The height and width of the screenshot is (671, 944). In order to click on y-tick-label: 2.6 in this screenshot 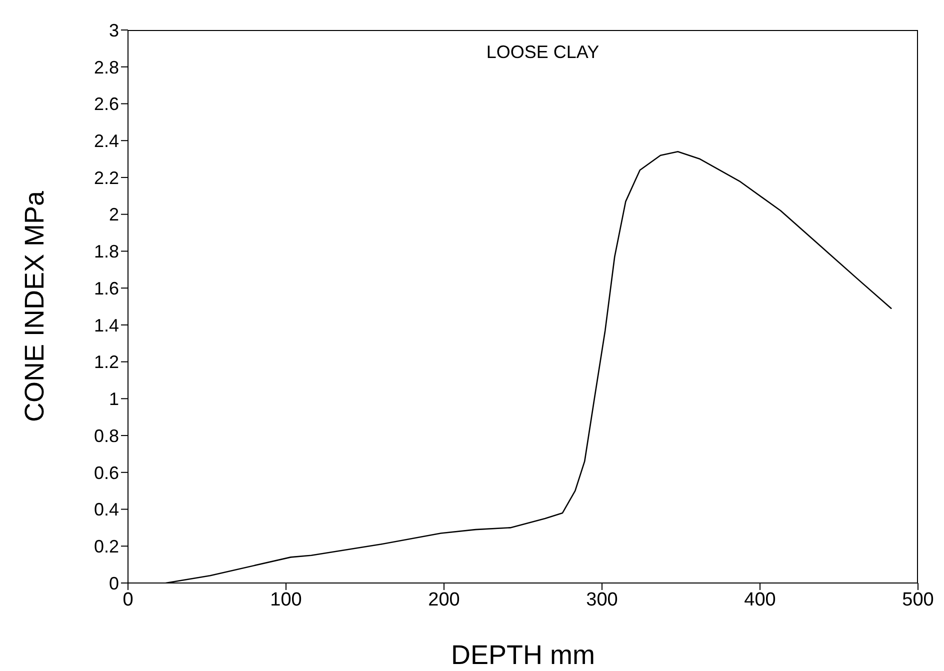, I will do `click(106, 104)`.